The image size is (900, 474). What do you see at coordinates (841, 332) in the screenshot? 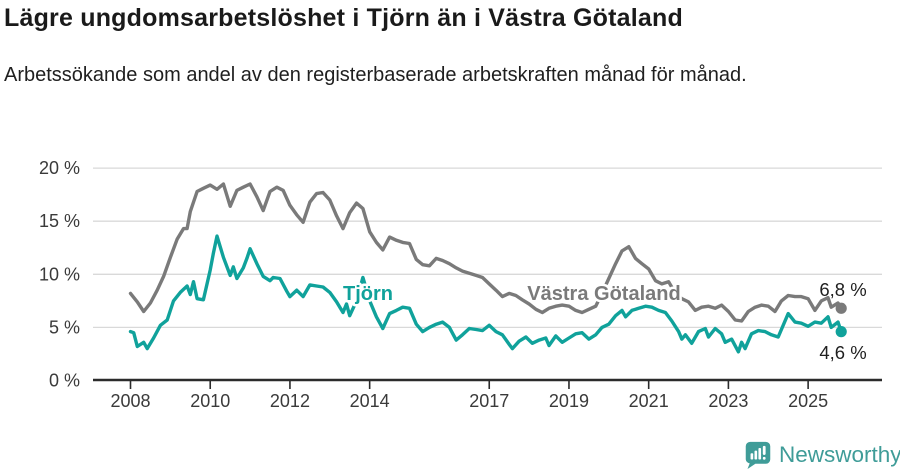
I see `series-end-dot-tj-rn` at bounding box center [841, 332].